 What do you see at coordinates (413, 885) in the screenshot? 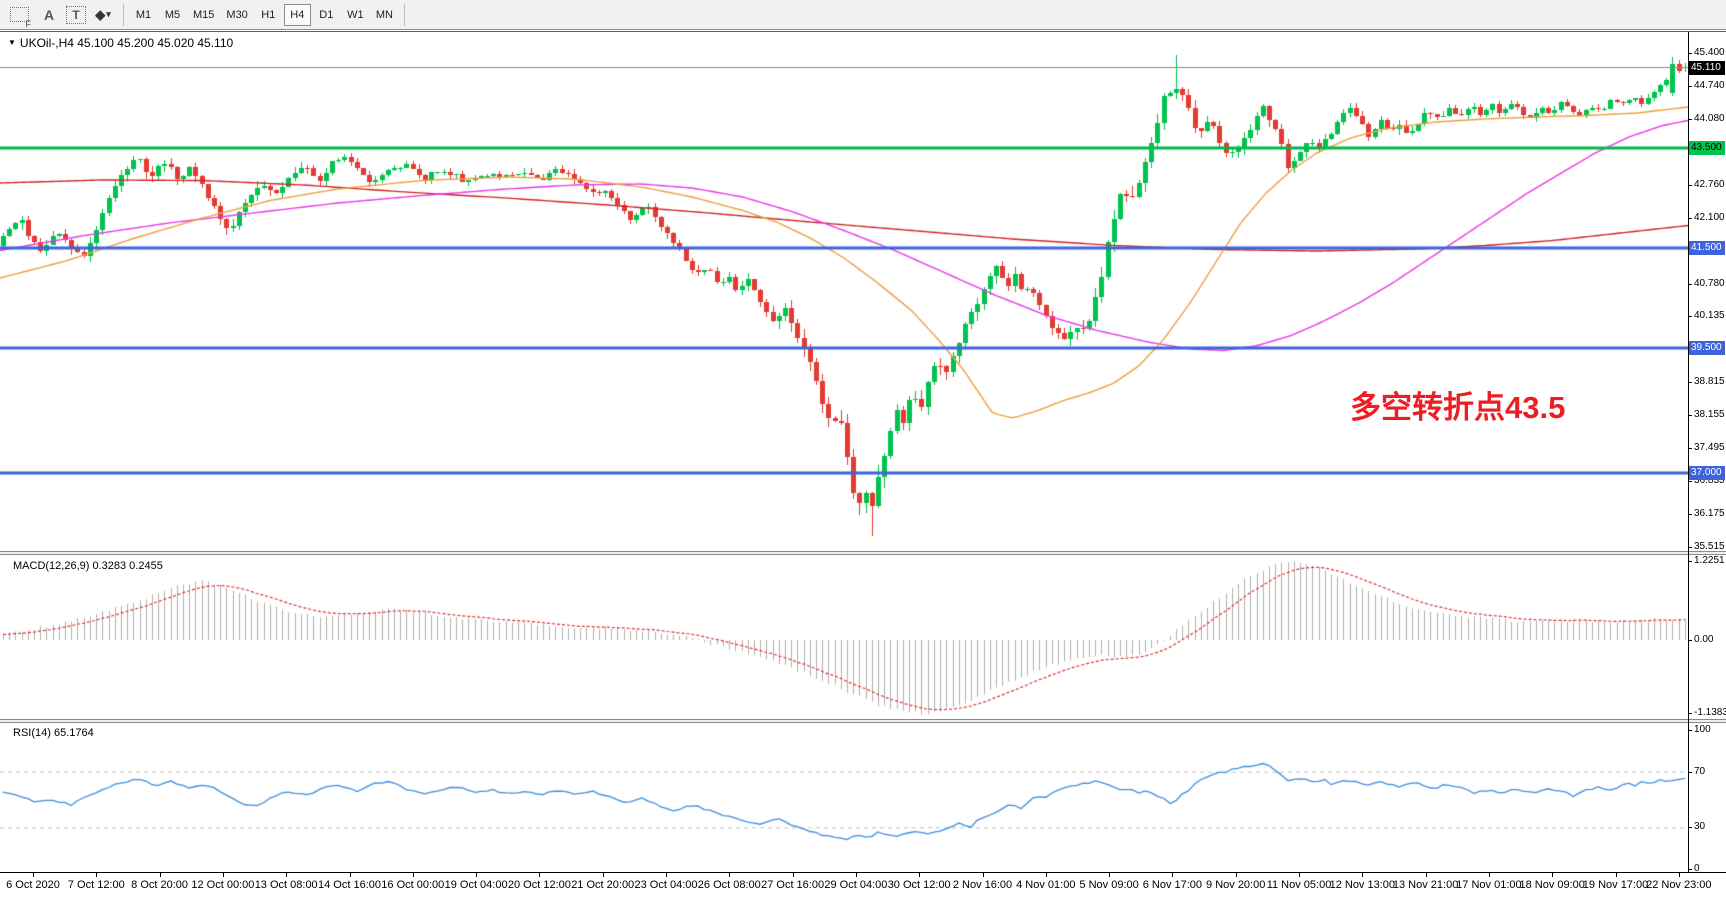
I see `time-axis-label: 16 Oct 00:00` at bounding box center [413, 885].